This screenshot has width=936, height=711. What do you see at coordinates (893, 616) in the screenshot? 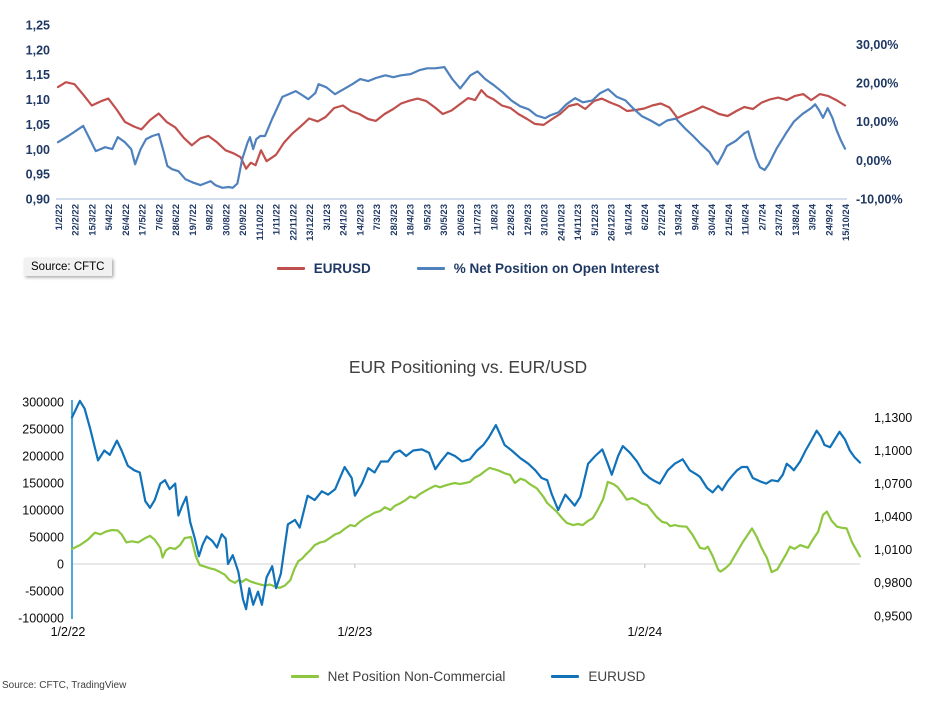
I see `right-axis-tick-label: 0,9500` at bounding box center [893, 616].